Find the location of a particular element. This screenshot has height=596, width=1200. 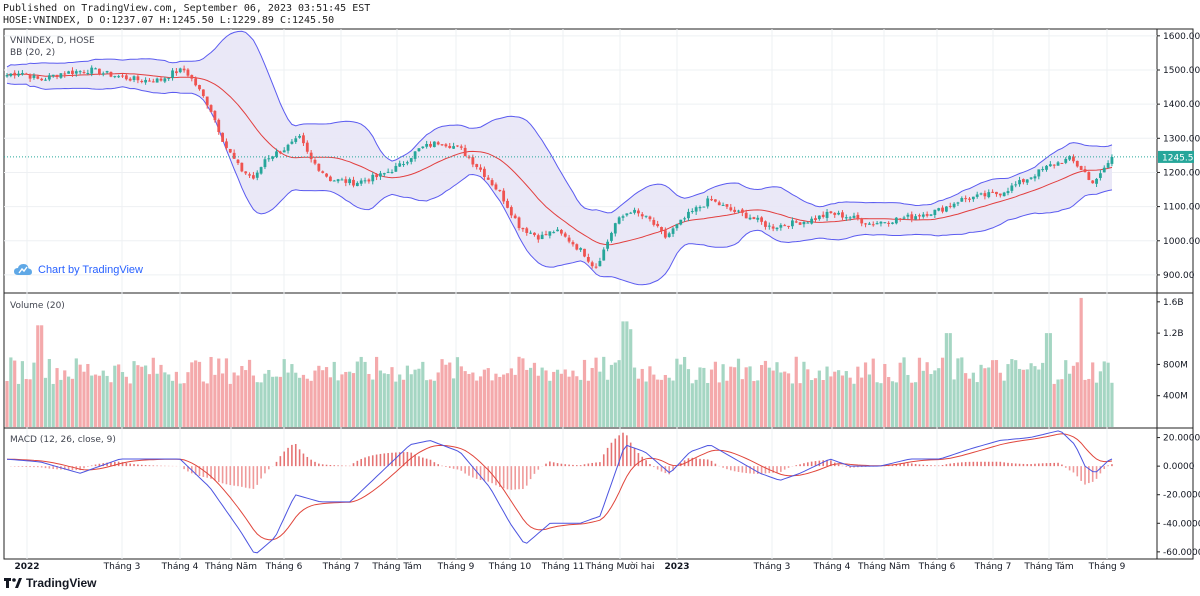

price-tick-label: 1600.00 is located at coordinates (1181, 37).